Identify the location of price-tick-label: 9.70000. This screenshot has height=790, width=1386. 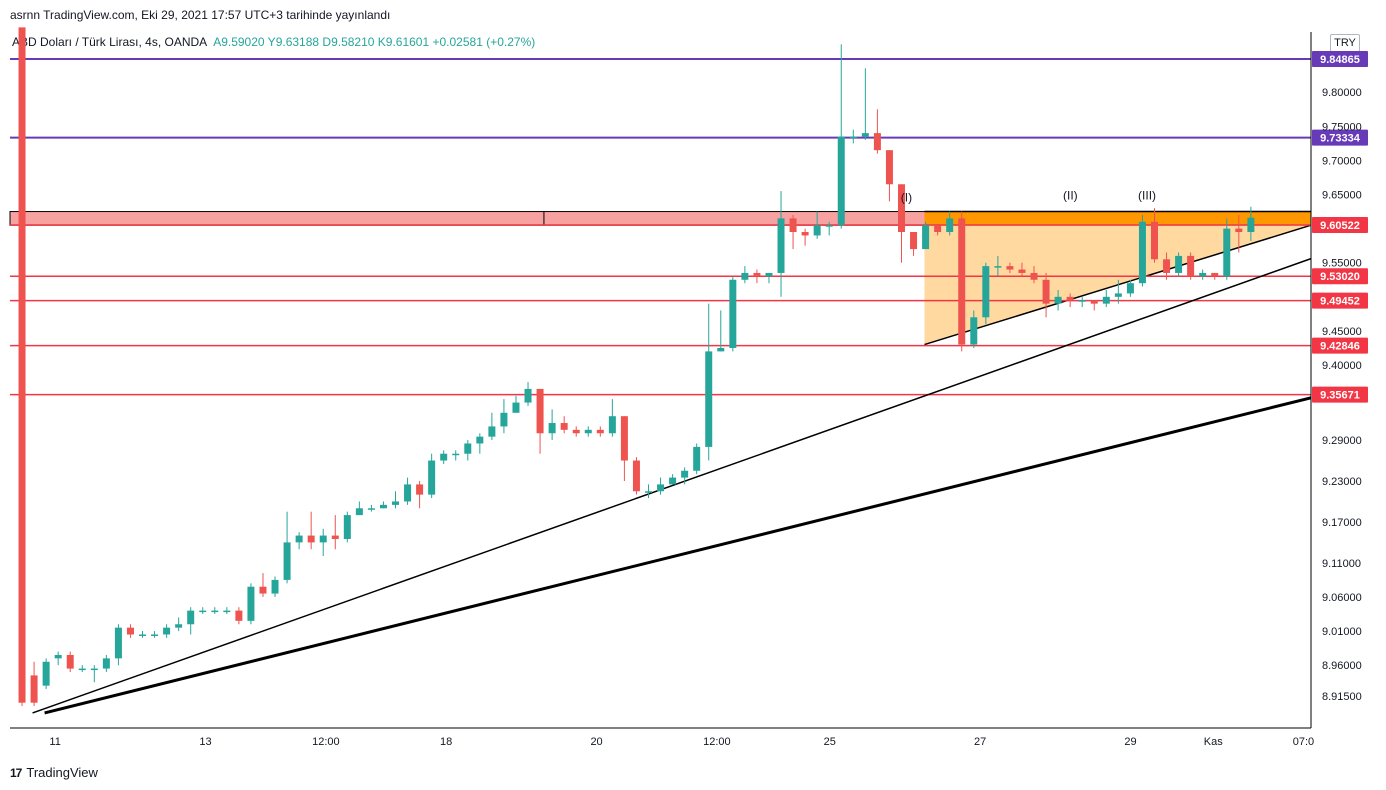
(1342, 161).